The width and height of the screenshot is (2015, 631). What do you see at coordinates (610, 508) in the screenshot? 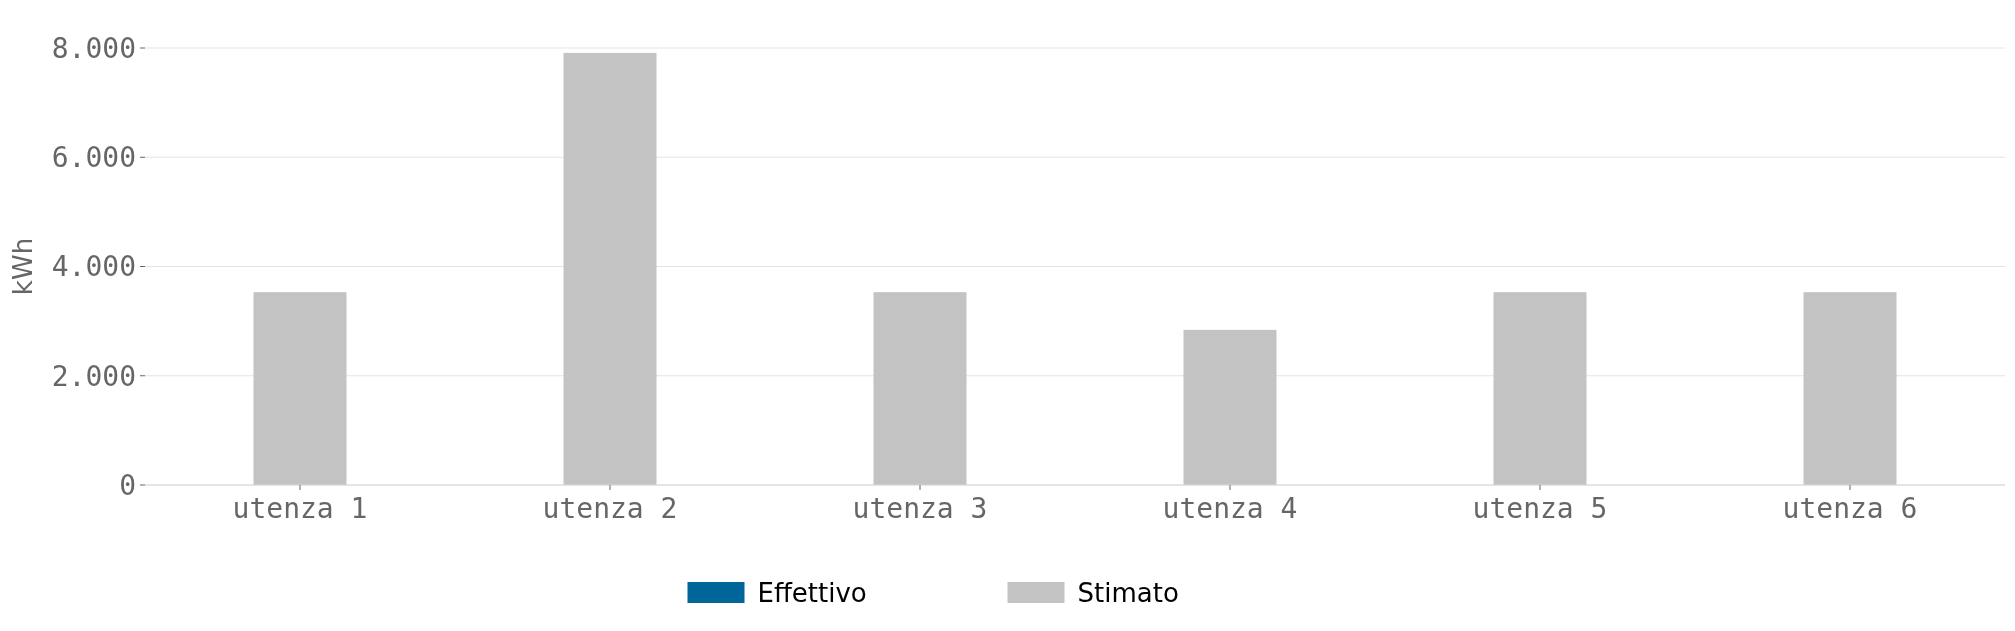
I see `x-tick-label: utenza 2` at bounding box center [610, 508].